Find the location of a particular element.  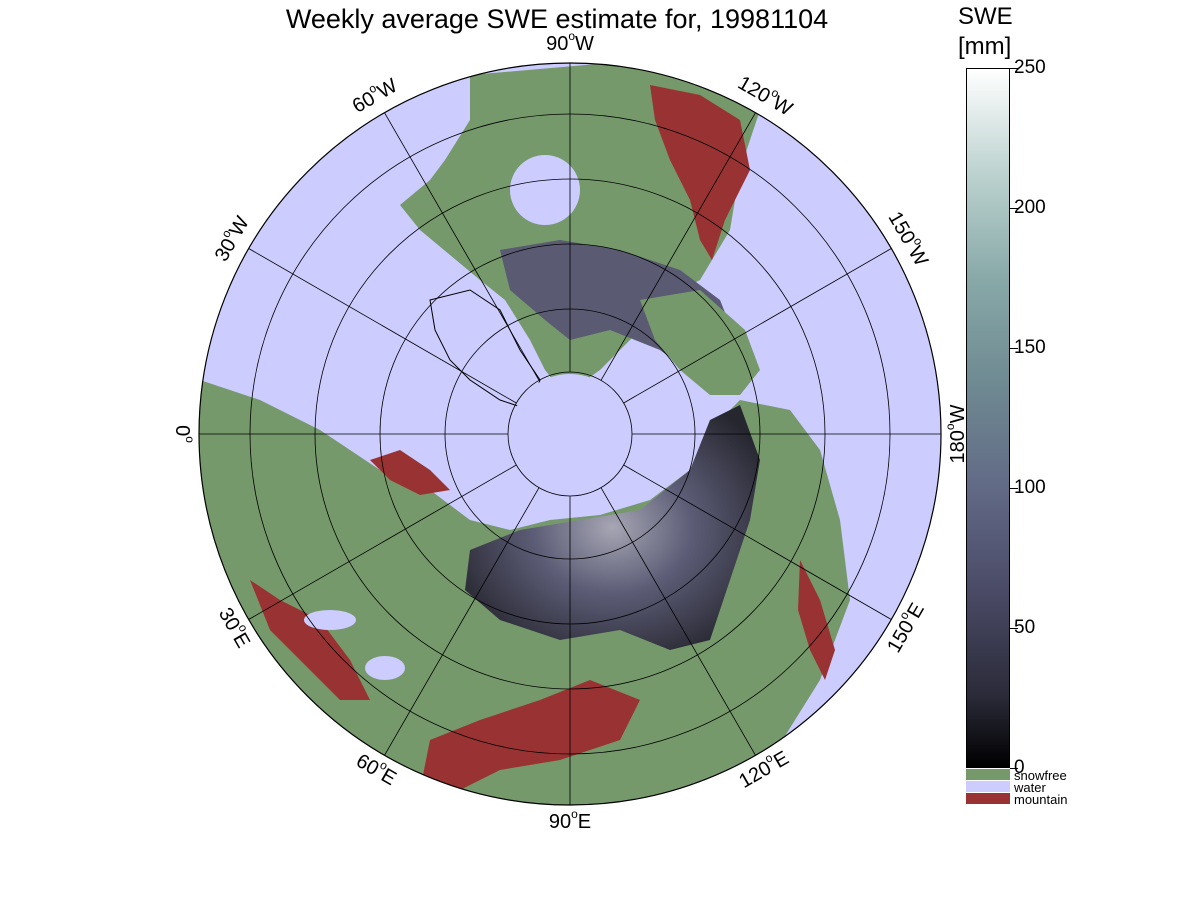

colorbar-title-line2: [mm] is located at coordinates (985, 46).